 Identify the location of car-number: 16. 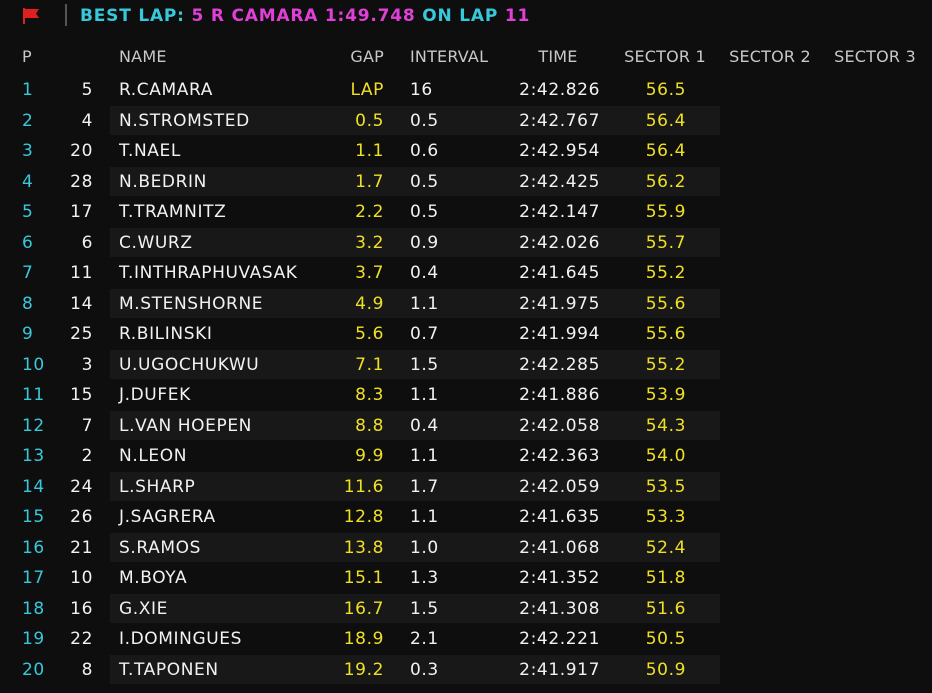
(81, 608).